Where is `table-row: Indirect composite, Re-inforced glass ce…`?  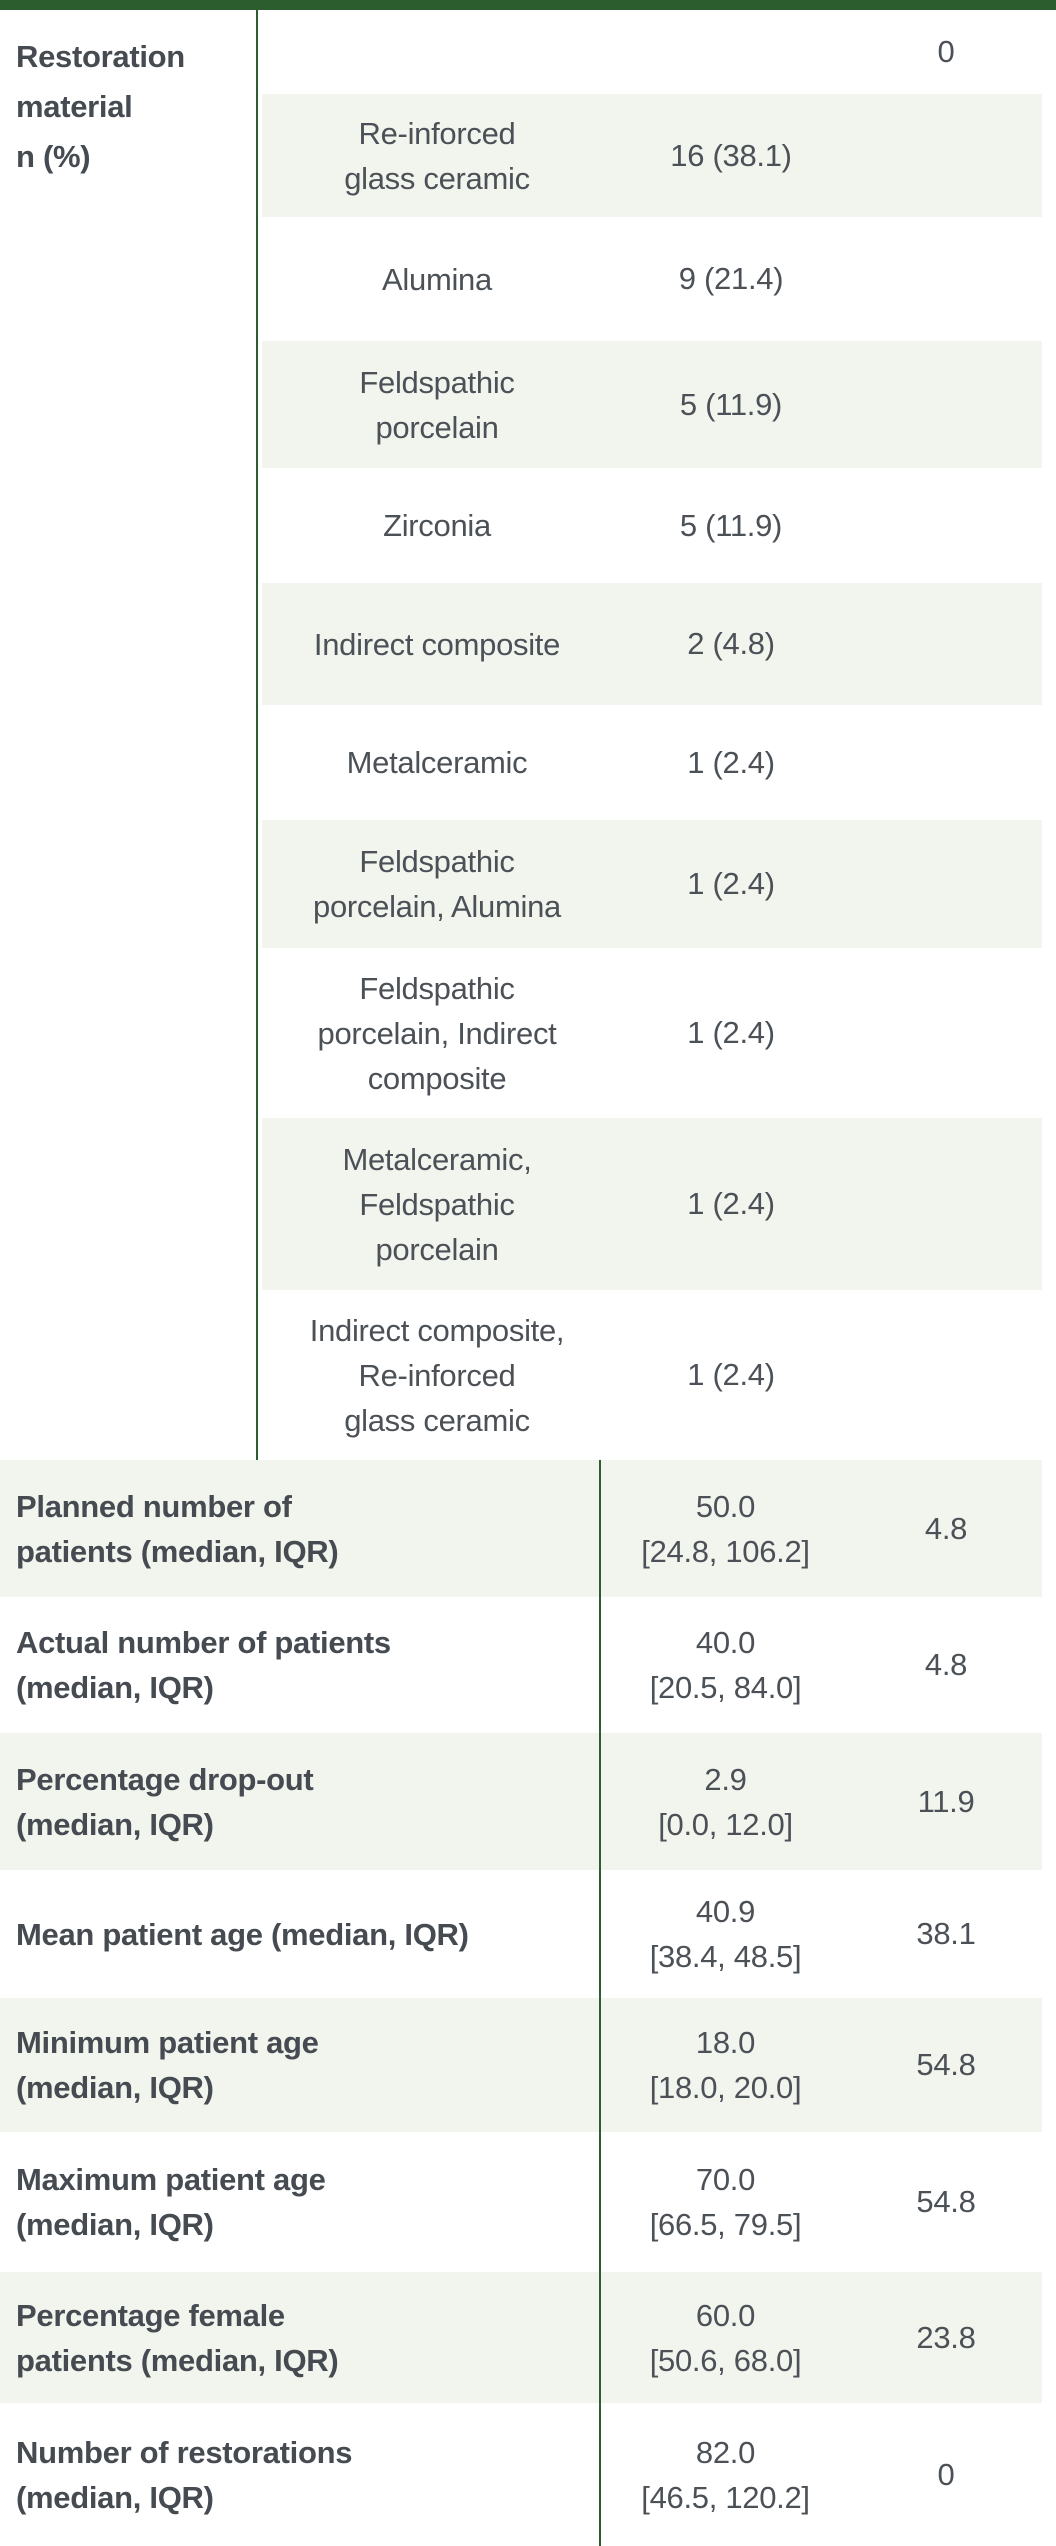
table-row: Indirect composite, Re-inforced glass ce… is located at coordinates (652, 1375).